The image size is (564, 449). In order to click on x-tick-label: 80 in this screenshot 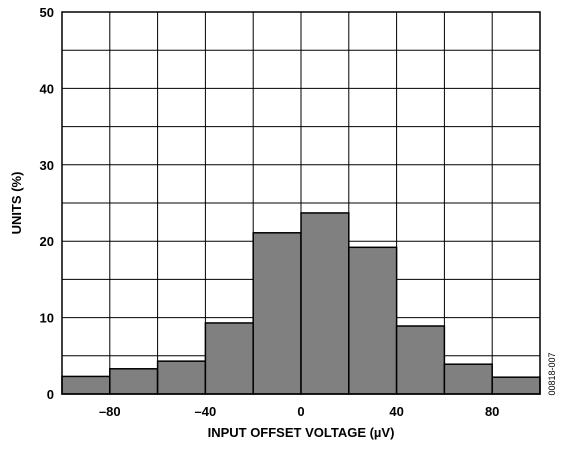, I will do `click(492, 411)`.